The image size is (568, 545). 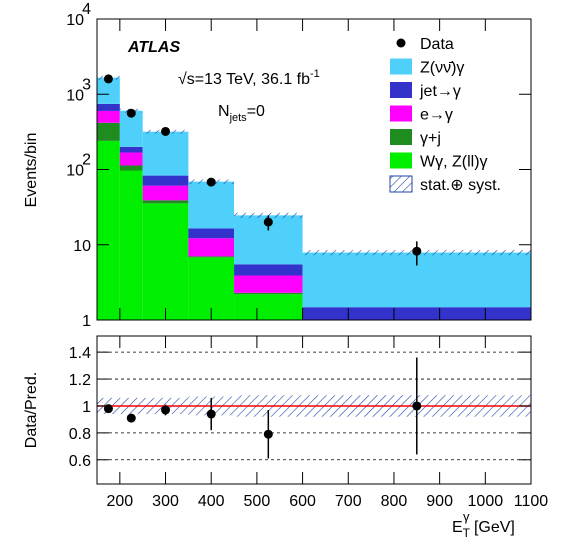 What do you see at coordinates (437, 44) in the screenshot?
I see `legend-label: Data` at bounding box center [437, 44].